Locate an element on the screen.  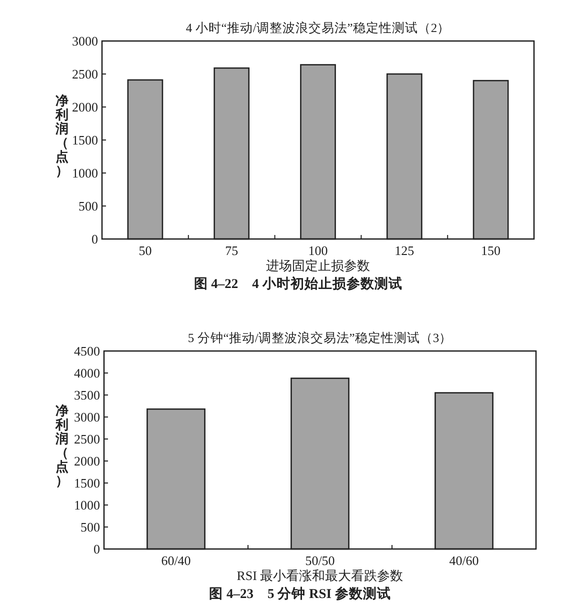
x-tick-label: 150 is located at coordinates (491, 250).